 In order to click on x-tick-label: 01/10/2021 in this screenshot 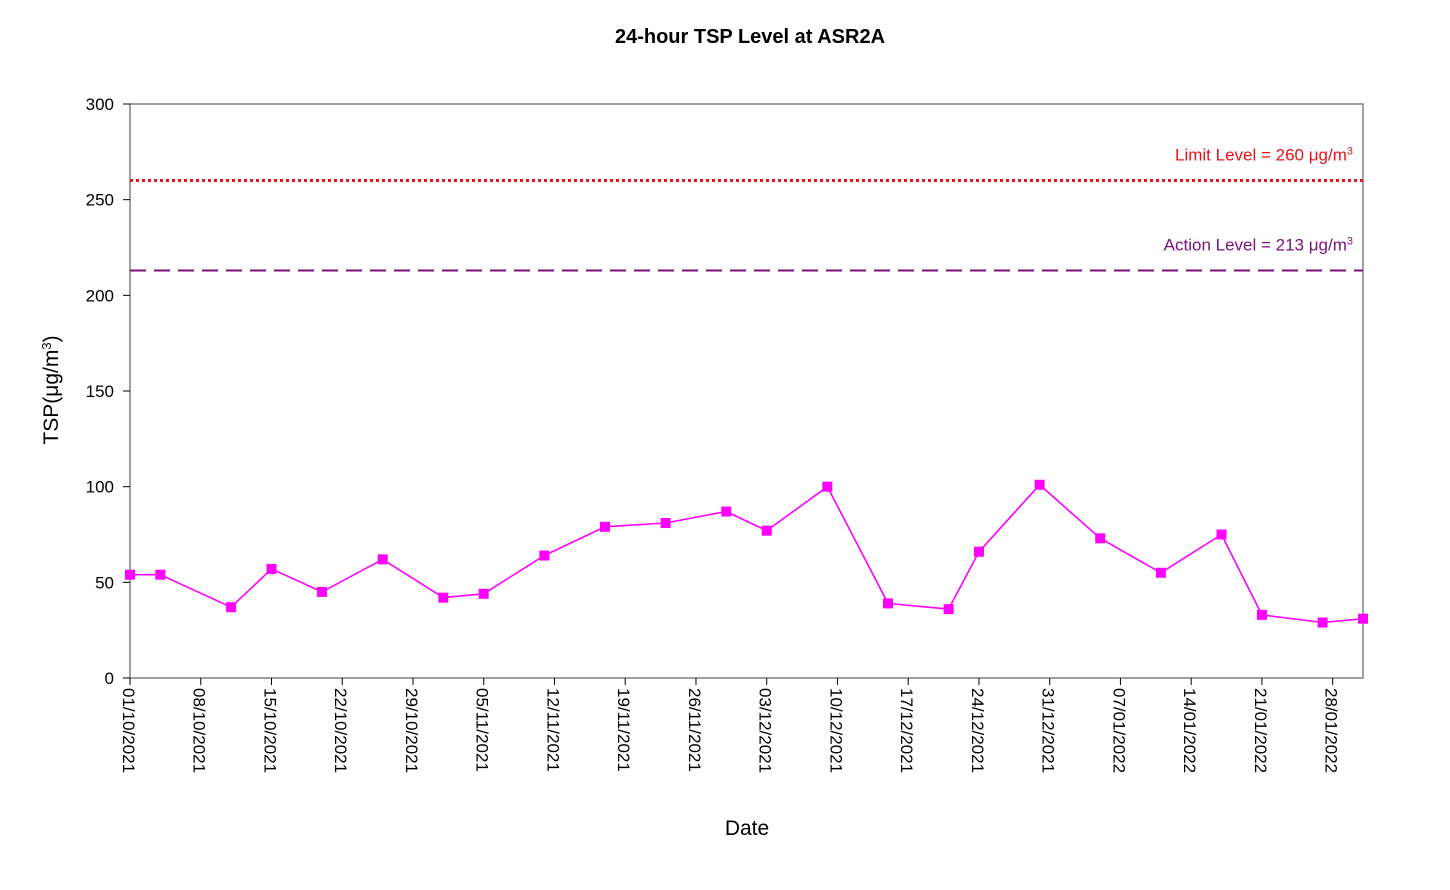, I will do `click(128, 730)`.